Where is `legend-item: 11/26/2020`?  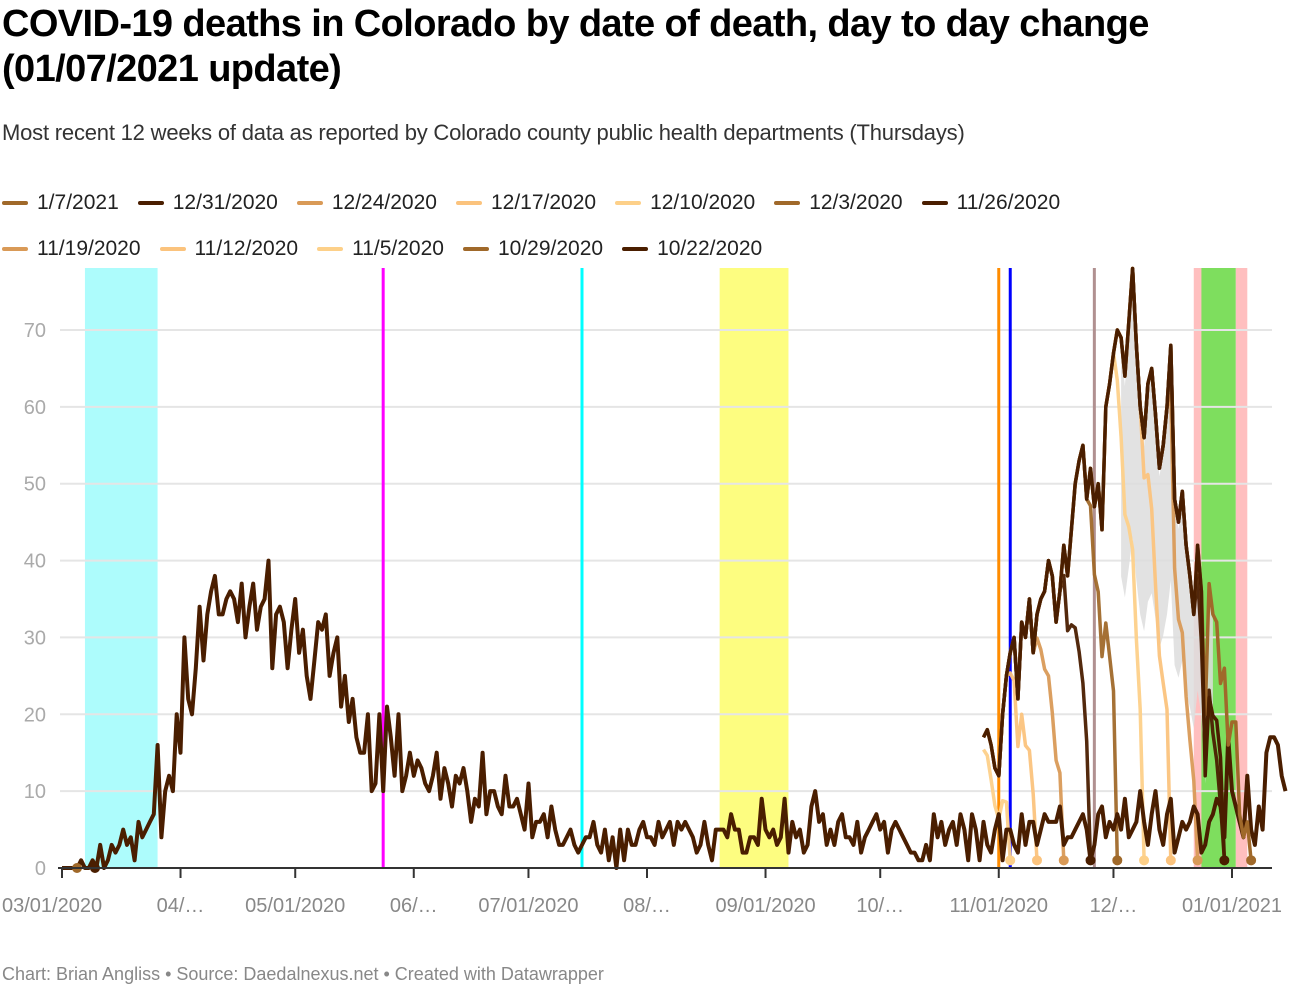 legend-item: 11/26/2020 is located at coordinates (991, 203).